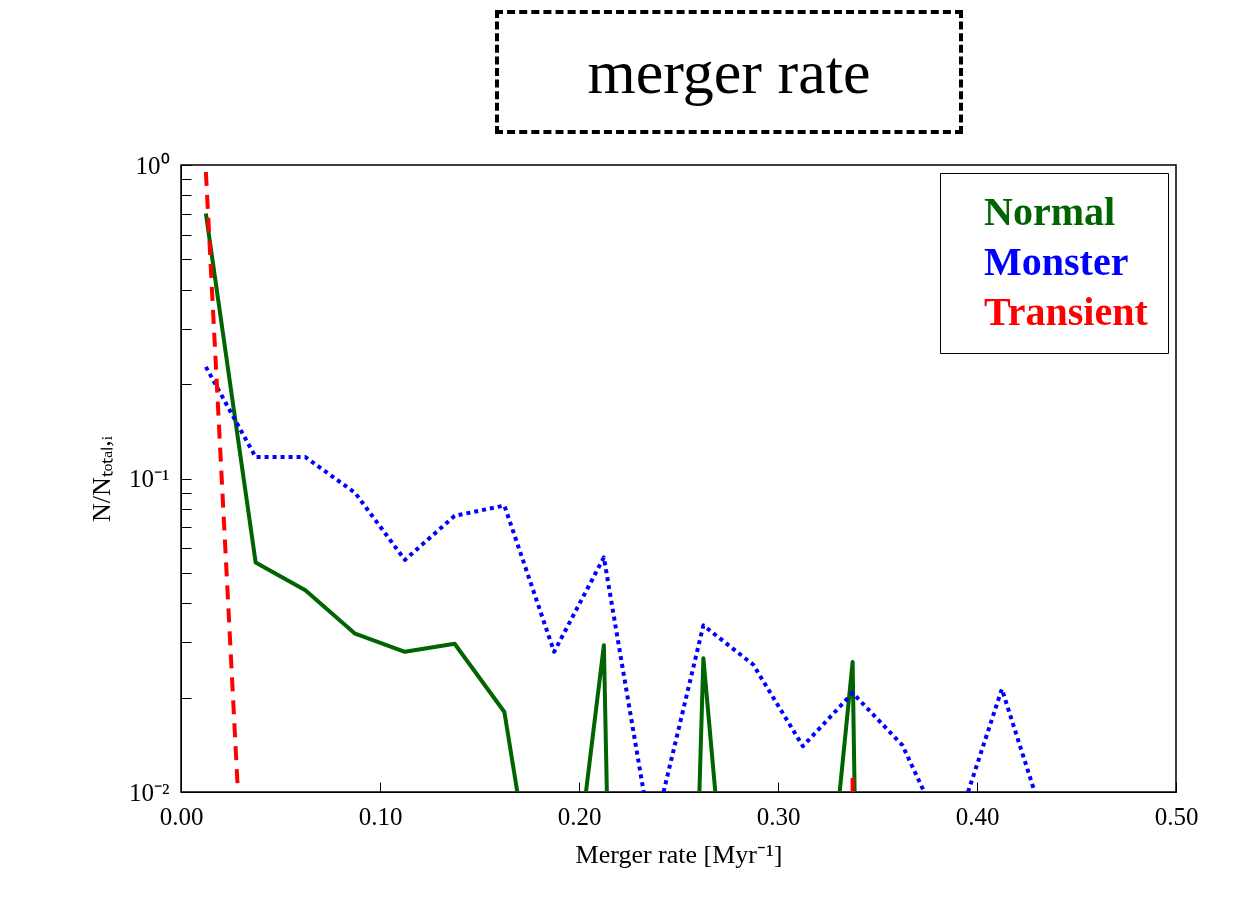  Describe the element at coordinates (579, 816) in the screenshot. I see `x-tick-label: 0.20` at that location.